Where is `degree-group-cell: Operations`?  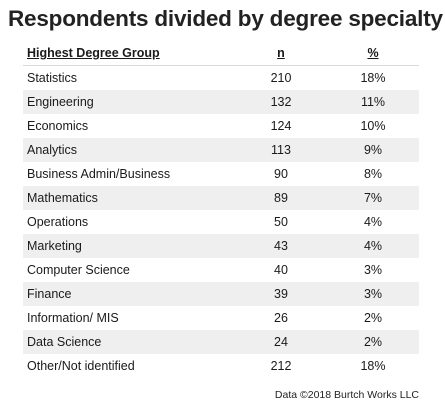 degree-group-cell: Operations is located at coordinates (129, 222).